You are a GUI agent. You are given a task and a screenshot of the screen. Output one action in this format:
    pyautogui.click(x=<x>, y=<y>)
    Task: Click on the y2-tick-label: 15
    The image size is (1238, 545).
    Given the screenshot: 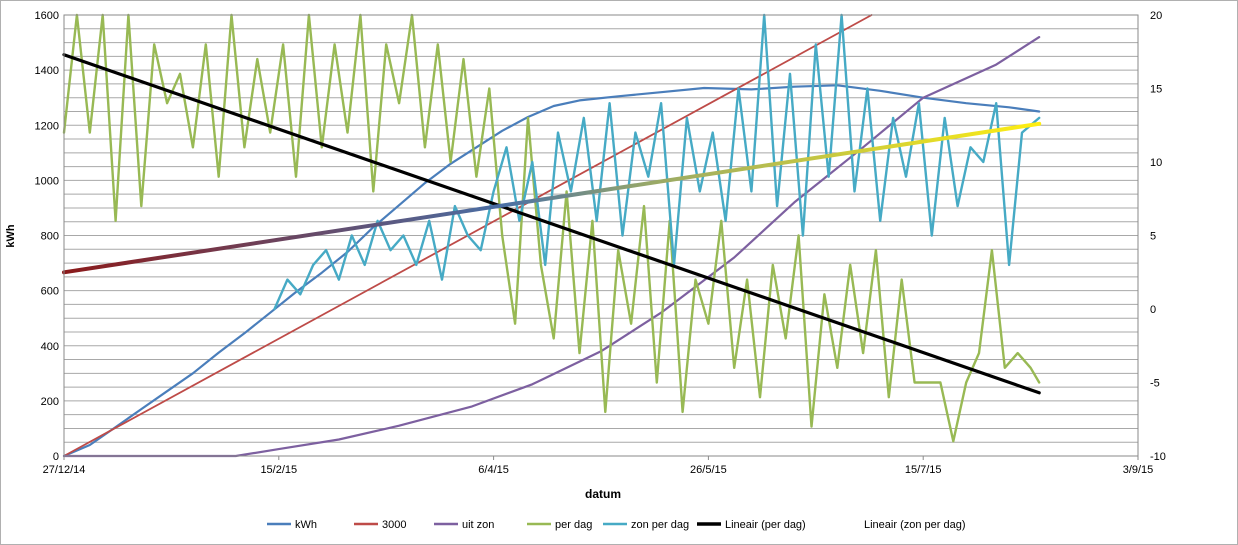 What is the action you would take?
    pyautogui.click(x=1156, y=90)
    